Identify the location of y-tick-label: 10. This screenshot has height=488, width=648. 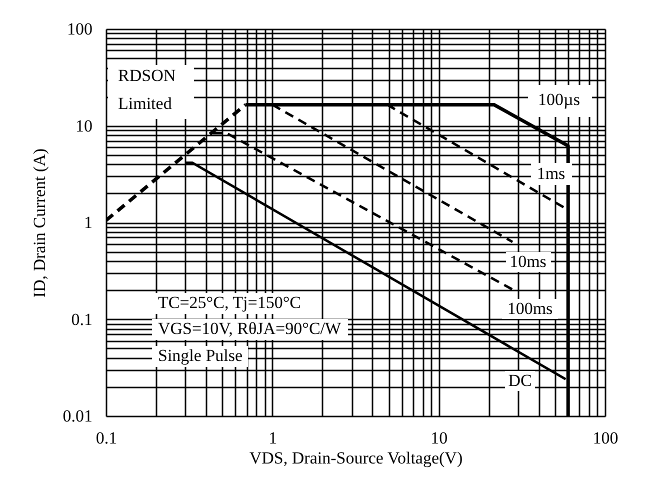
(84, 126).